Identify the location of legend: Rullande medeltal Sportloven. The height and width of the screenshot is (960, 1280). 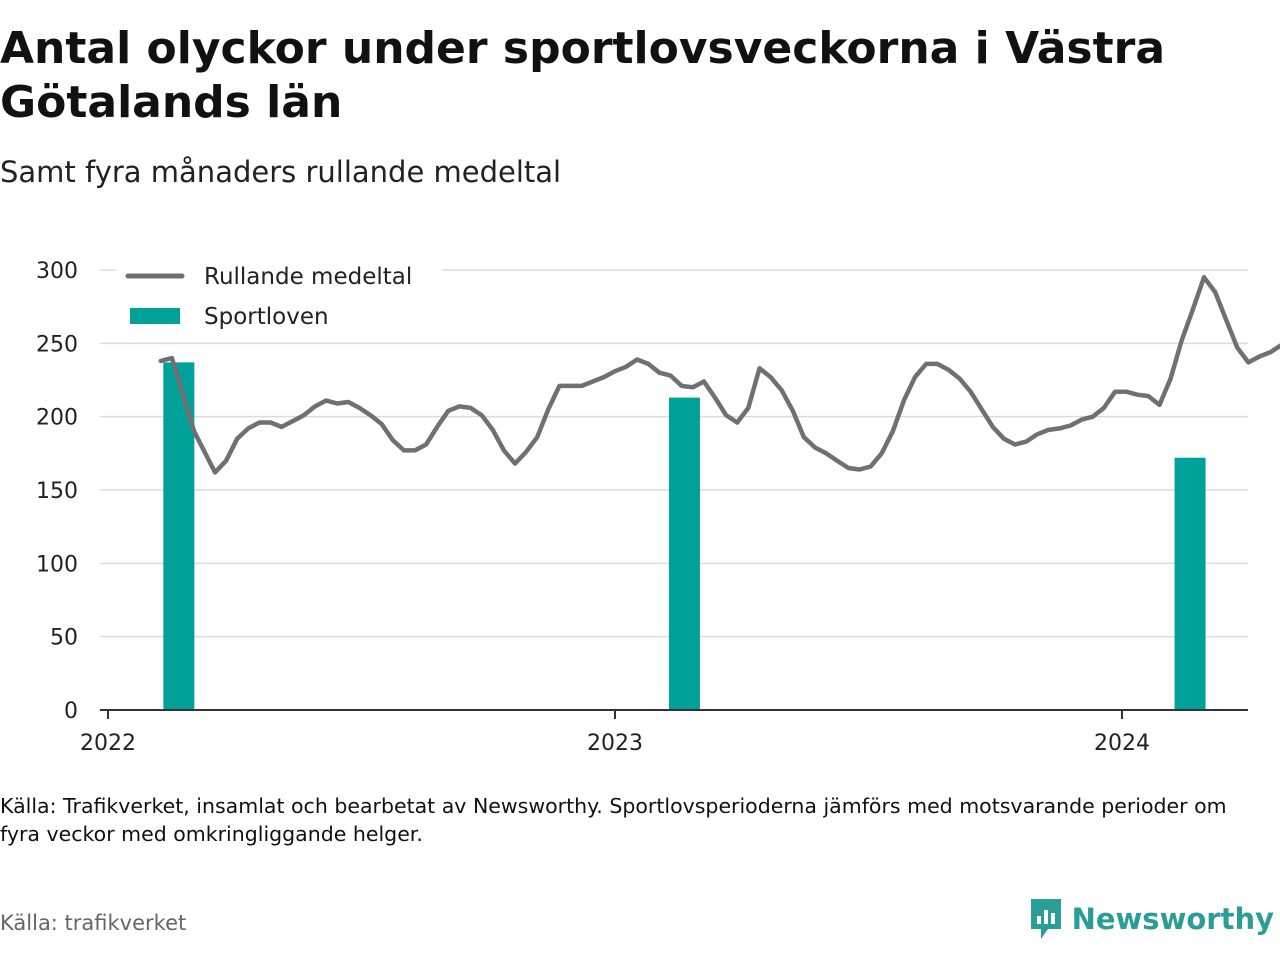
(279, 297).